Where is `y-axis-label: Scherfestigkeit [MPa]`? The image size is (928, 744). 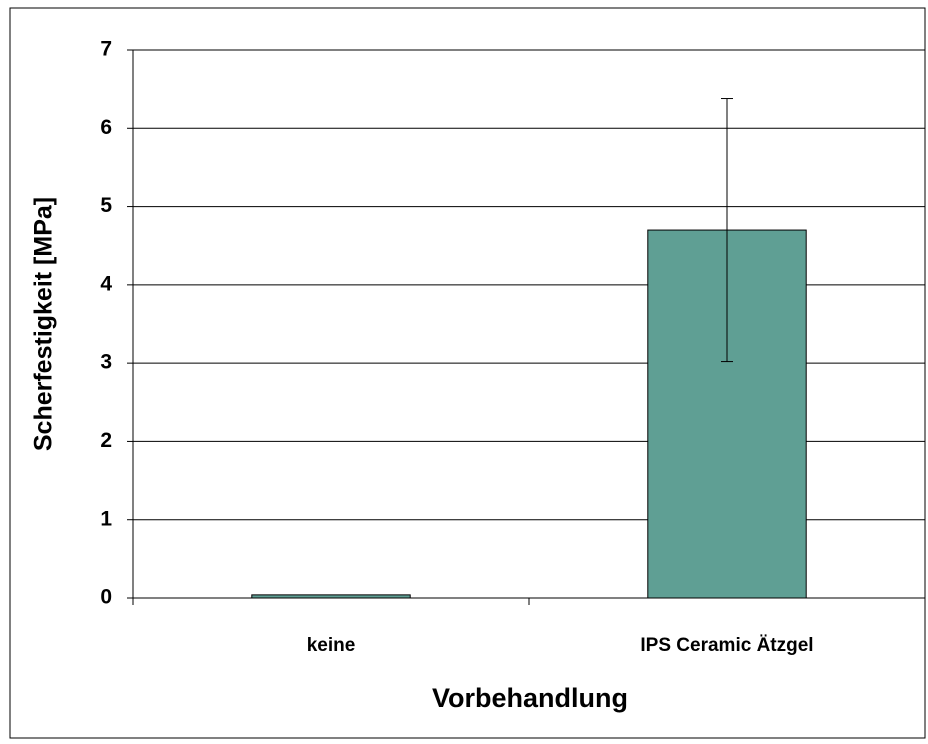
y-axis-label: Scherfestigkeit [MPa] is located at coordinates (44, 324).